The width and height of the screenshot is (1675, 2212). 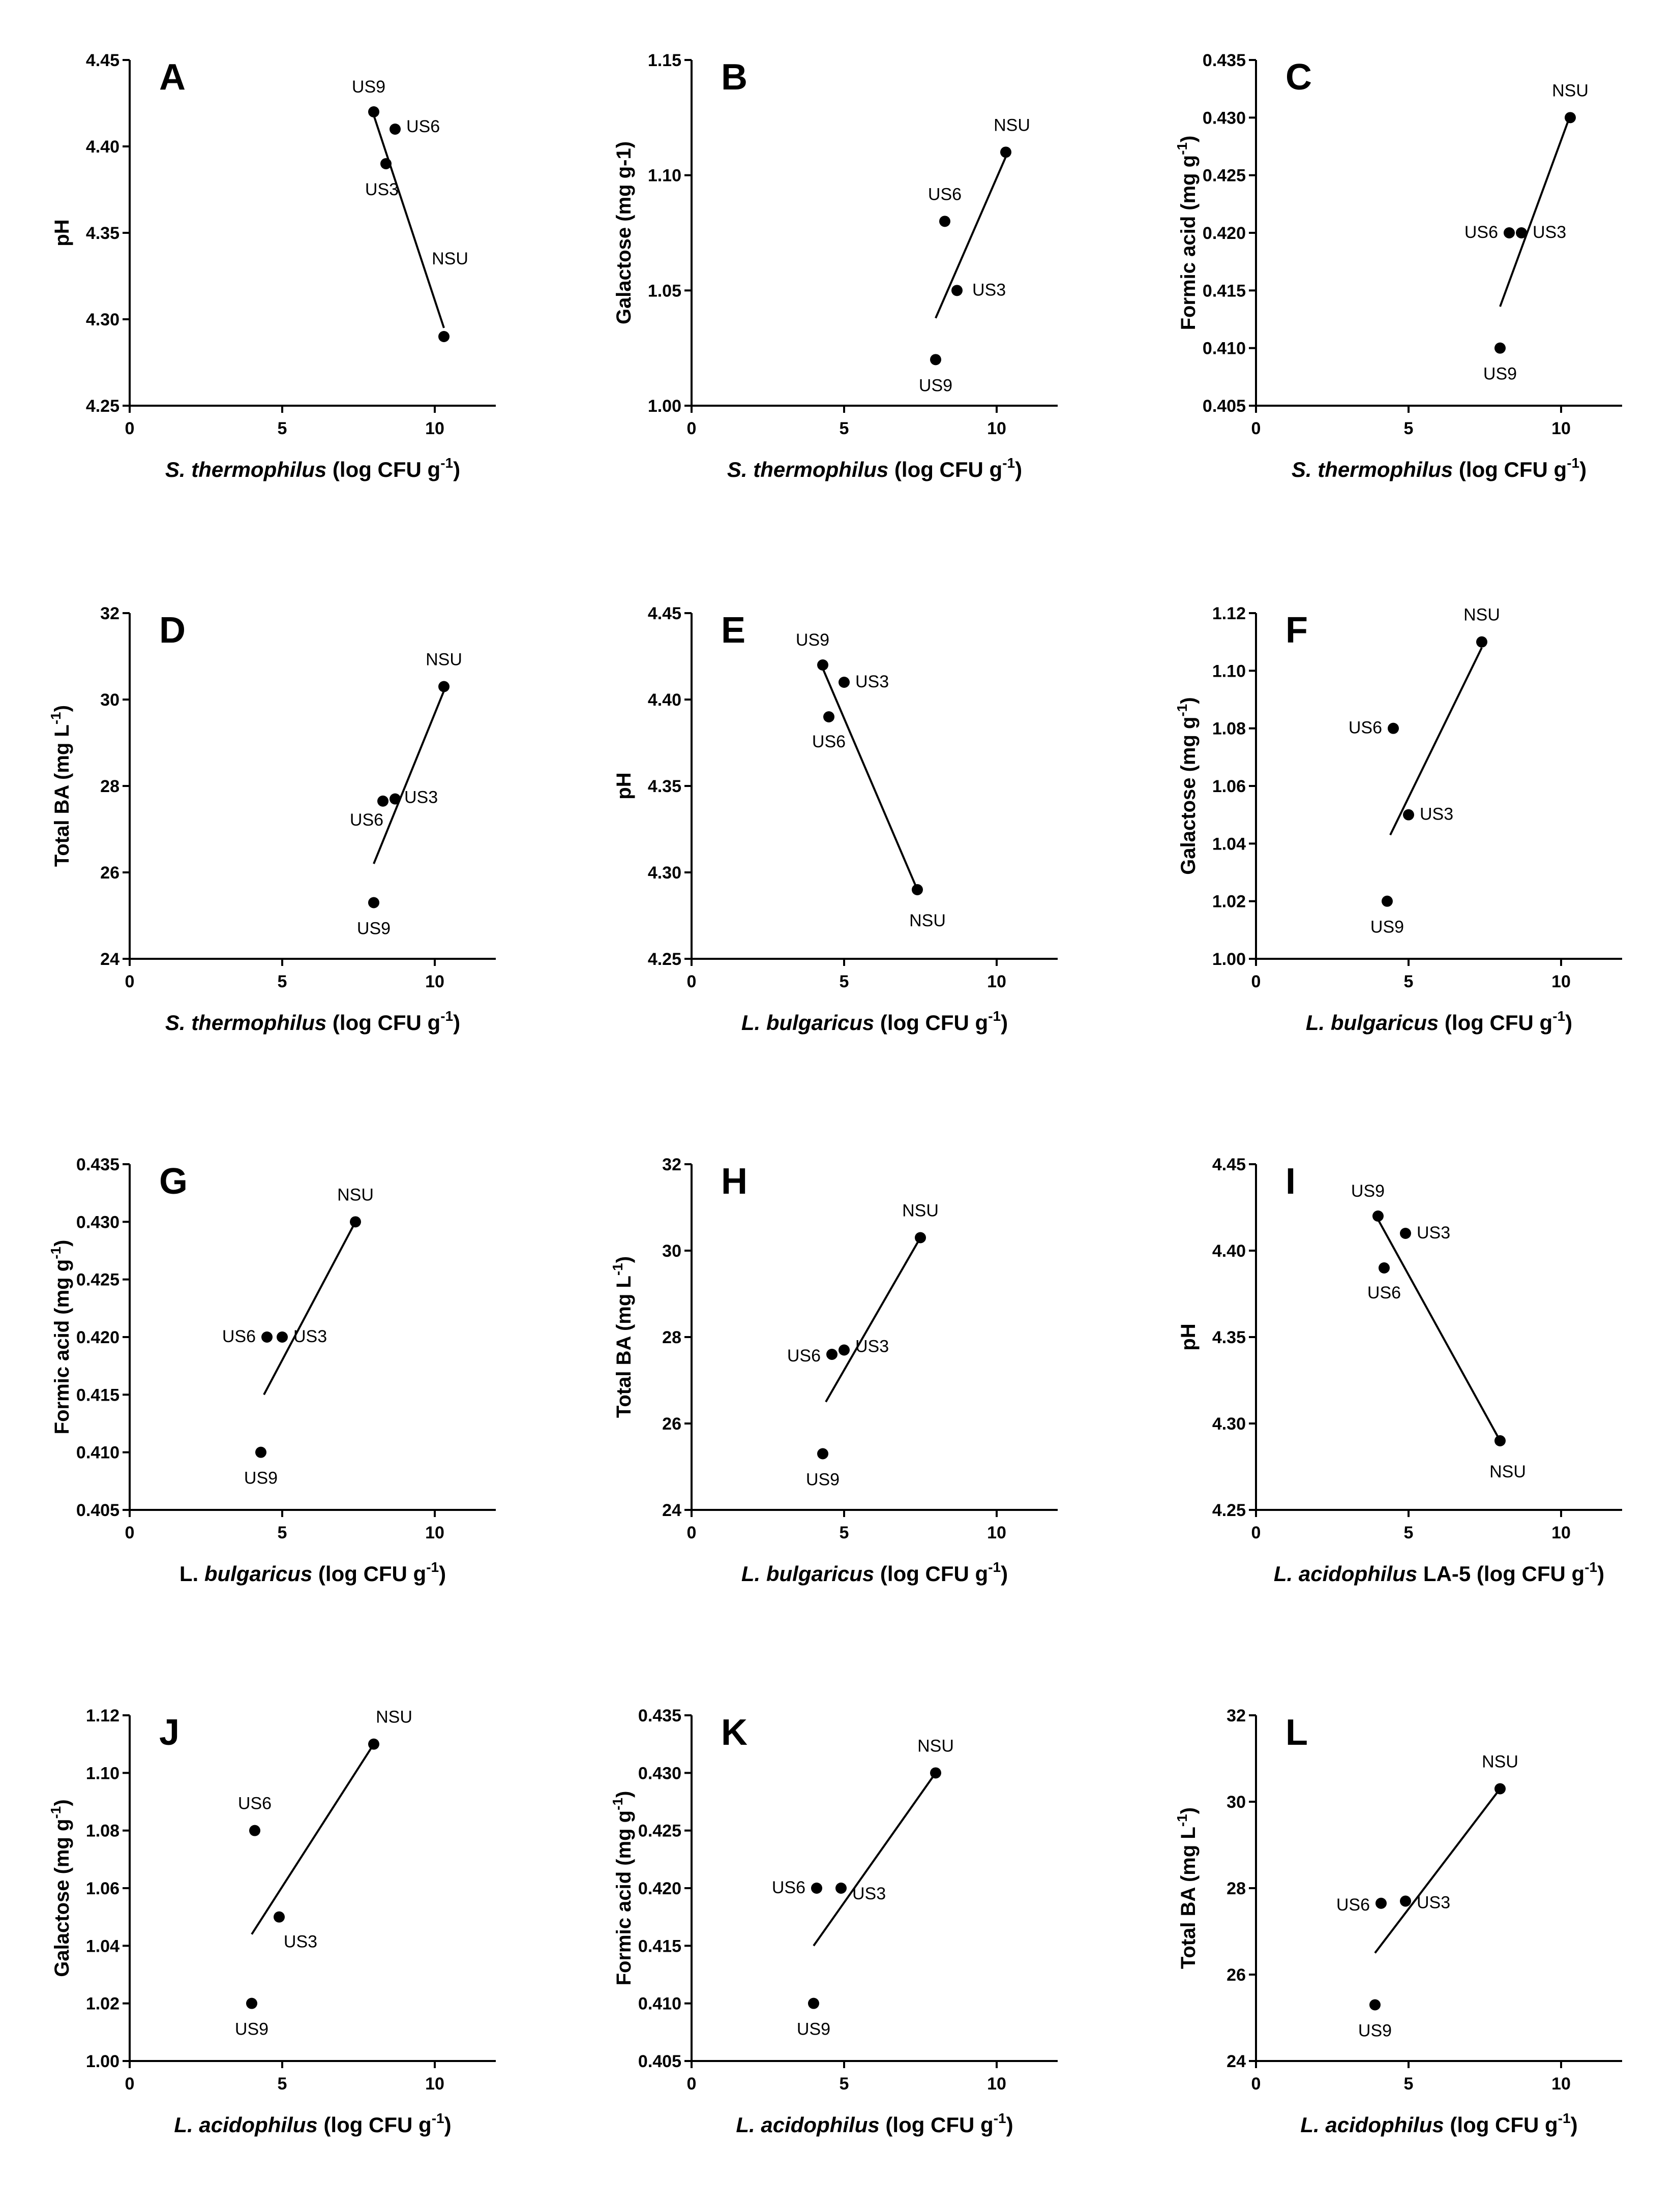 What do you see at coordinates (665, 613) in the screenshot?
I see `y-tick-label: 4.45` at bounding box center [665, 613].